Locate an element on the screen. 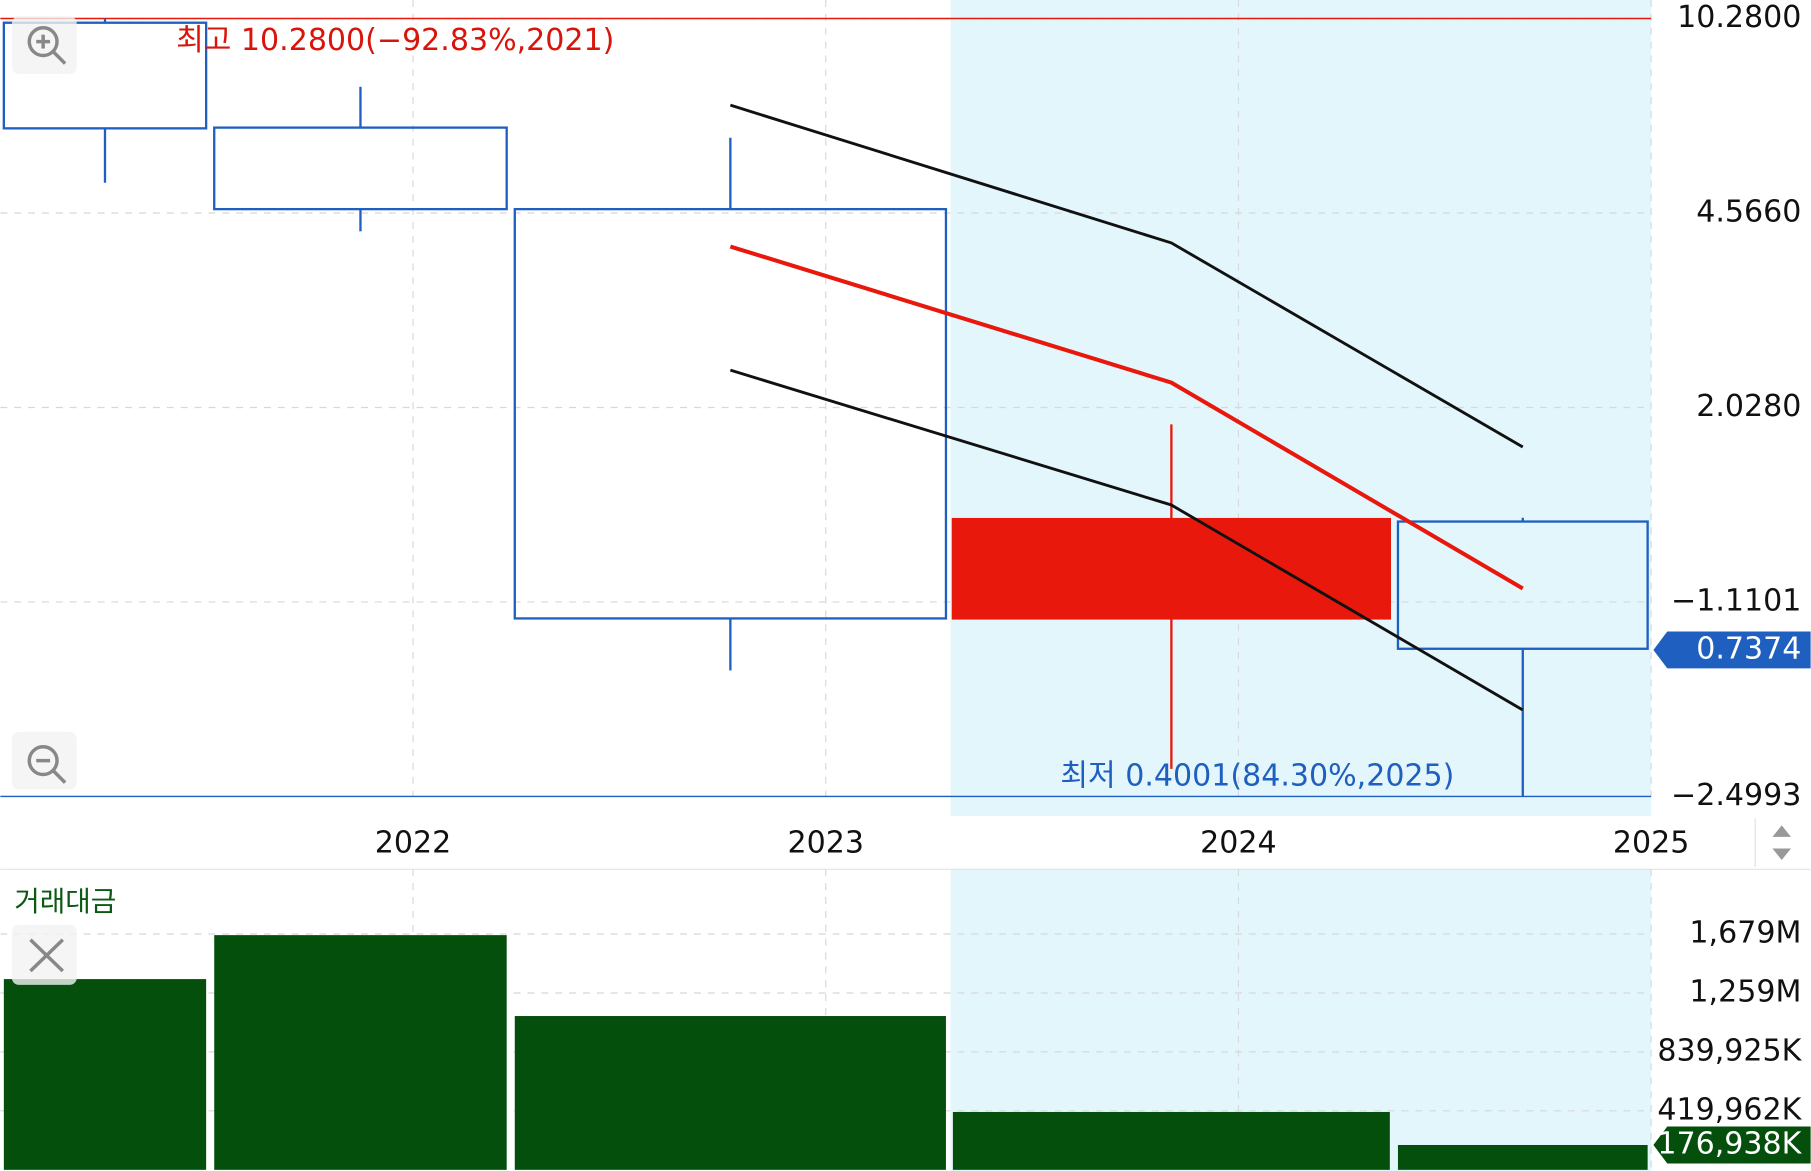 The image size is (1811, 1171). y-tick-label: 1,679M is located at coordinates (1745, 933).